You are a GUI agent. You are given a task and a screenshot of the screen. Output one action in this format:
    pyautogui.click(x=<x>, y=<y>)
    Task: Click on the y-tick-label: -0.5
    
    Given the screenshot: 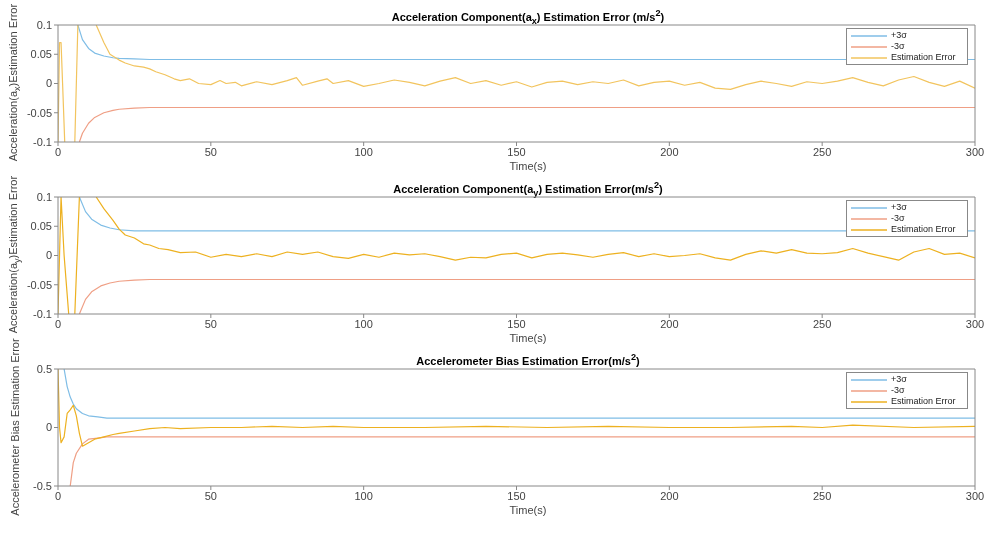 What is the action you would take?
    pyautogui.click(x=42, y=485)
    